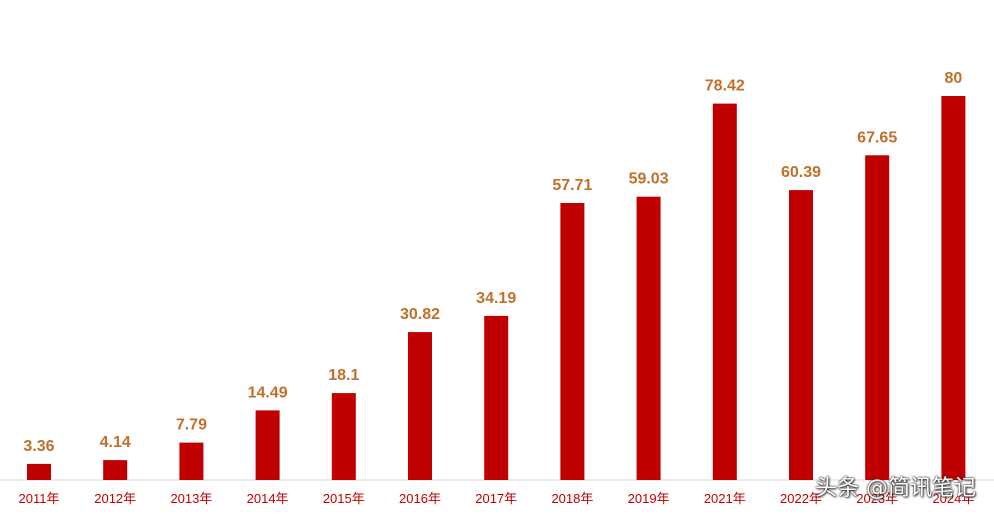 The image size is (994, 514). I want to click on bar-value-label: 57.71, so click(572, 185).